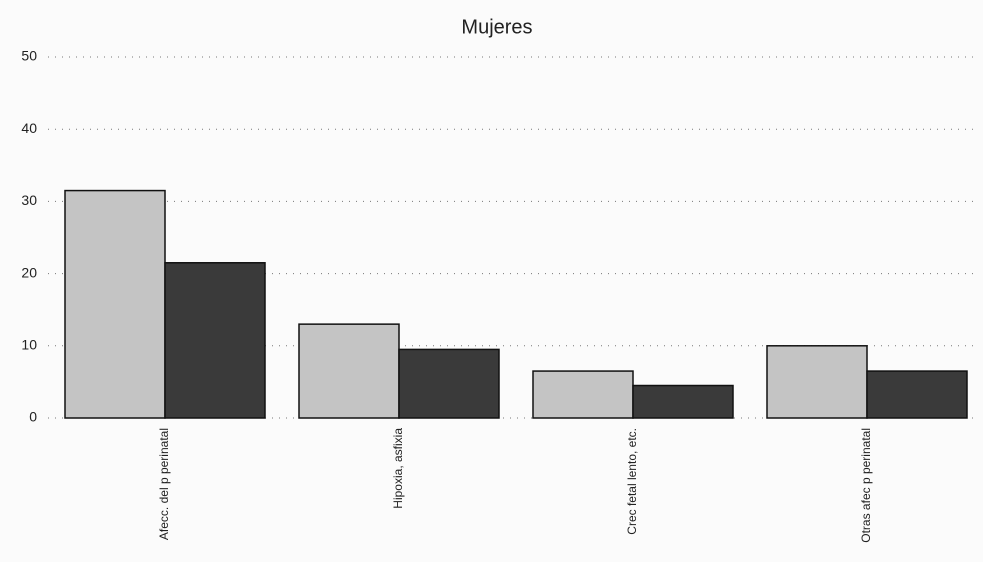  What do you see at coordinates (29, 345) in the screenshot?
I see `y-tick-label: 10` at bounding box center [29, 345].